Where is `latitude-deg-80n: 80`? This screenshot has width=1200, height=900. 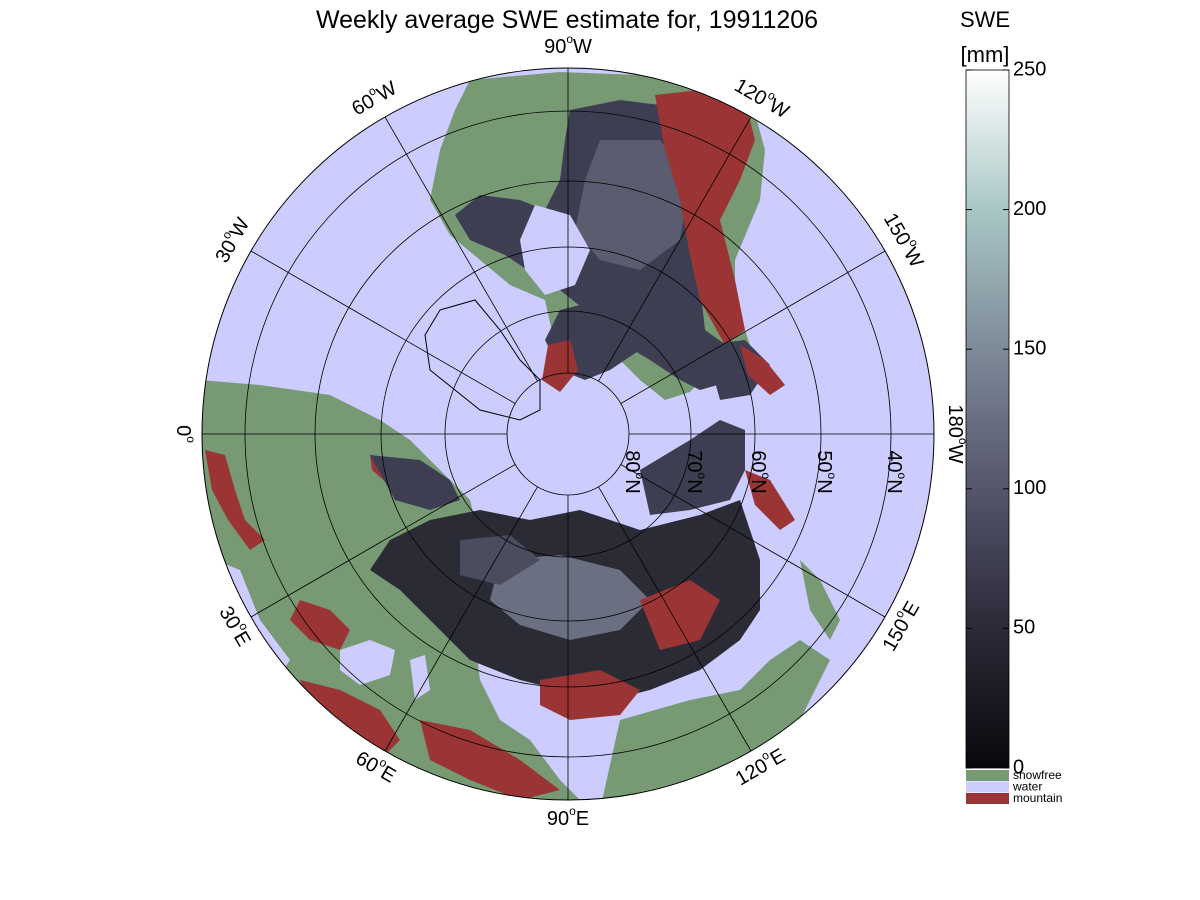 latitude-deg-80n: 80 is located at coordinates (632, 461).